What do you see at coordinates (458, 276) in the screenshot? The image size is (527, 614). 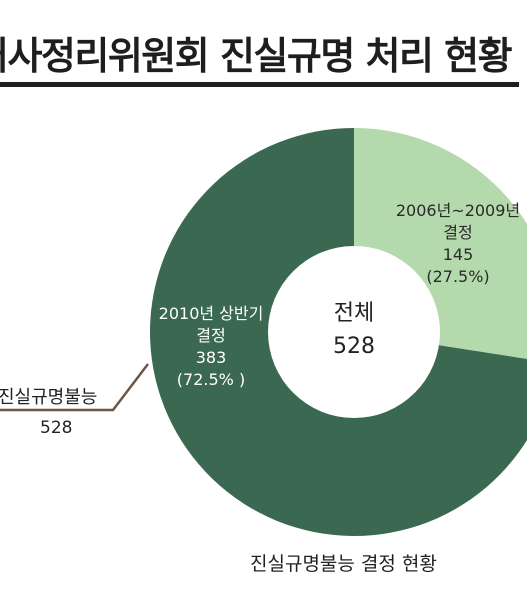 I see `slice-label-percent: (27.5%)` at bounding box center [458, 276].